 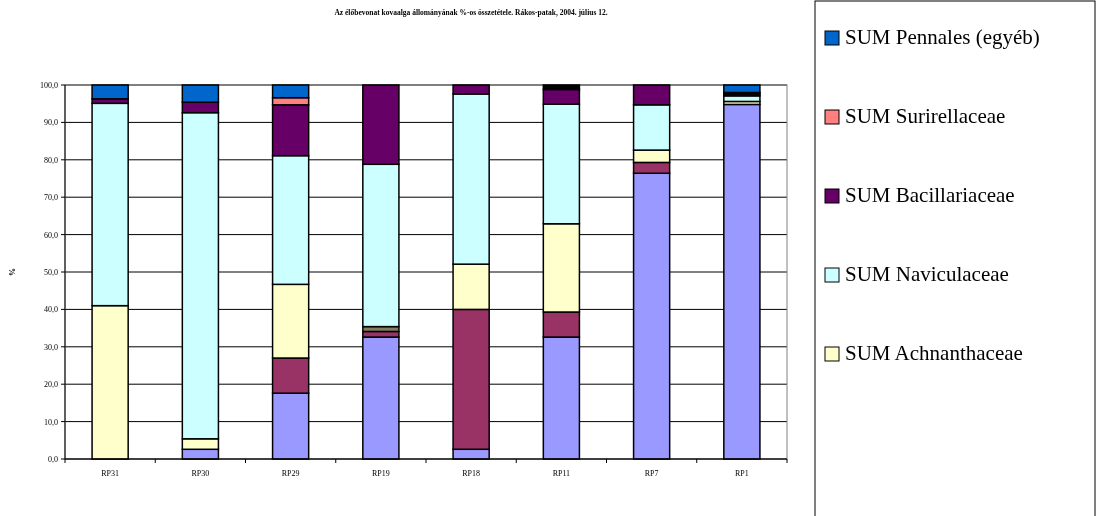 I want to click on x-tick-label: RP19, so click(x=380, y=473).